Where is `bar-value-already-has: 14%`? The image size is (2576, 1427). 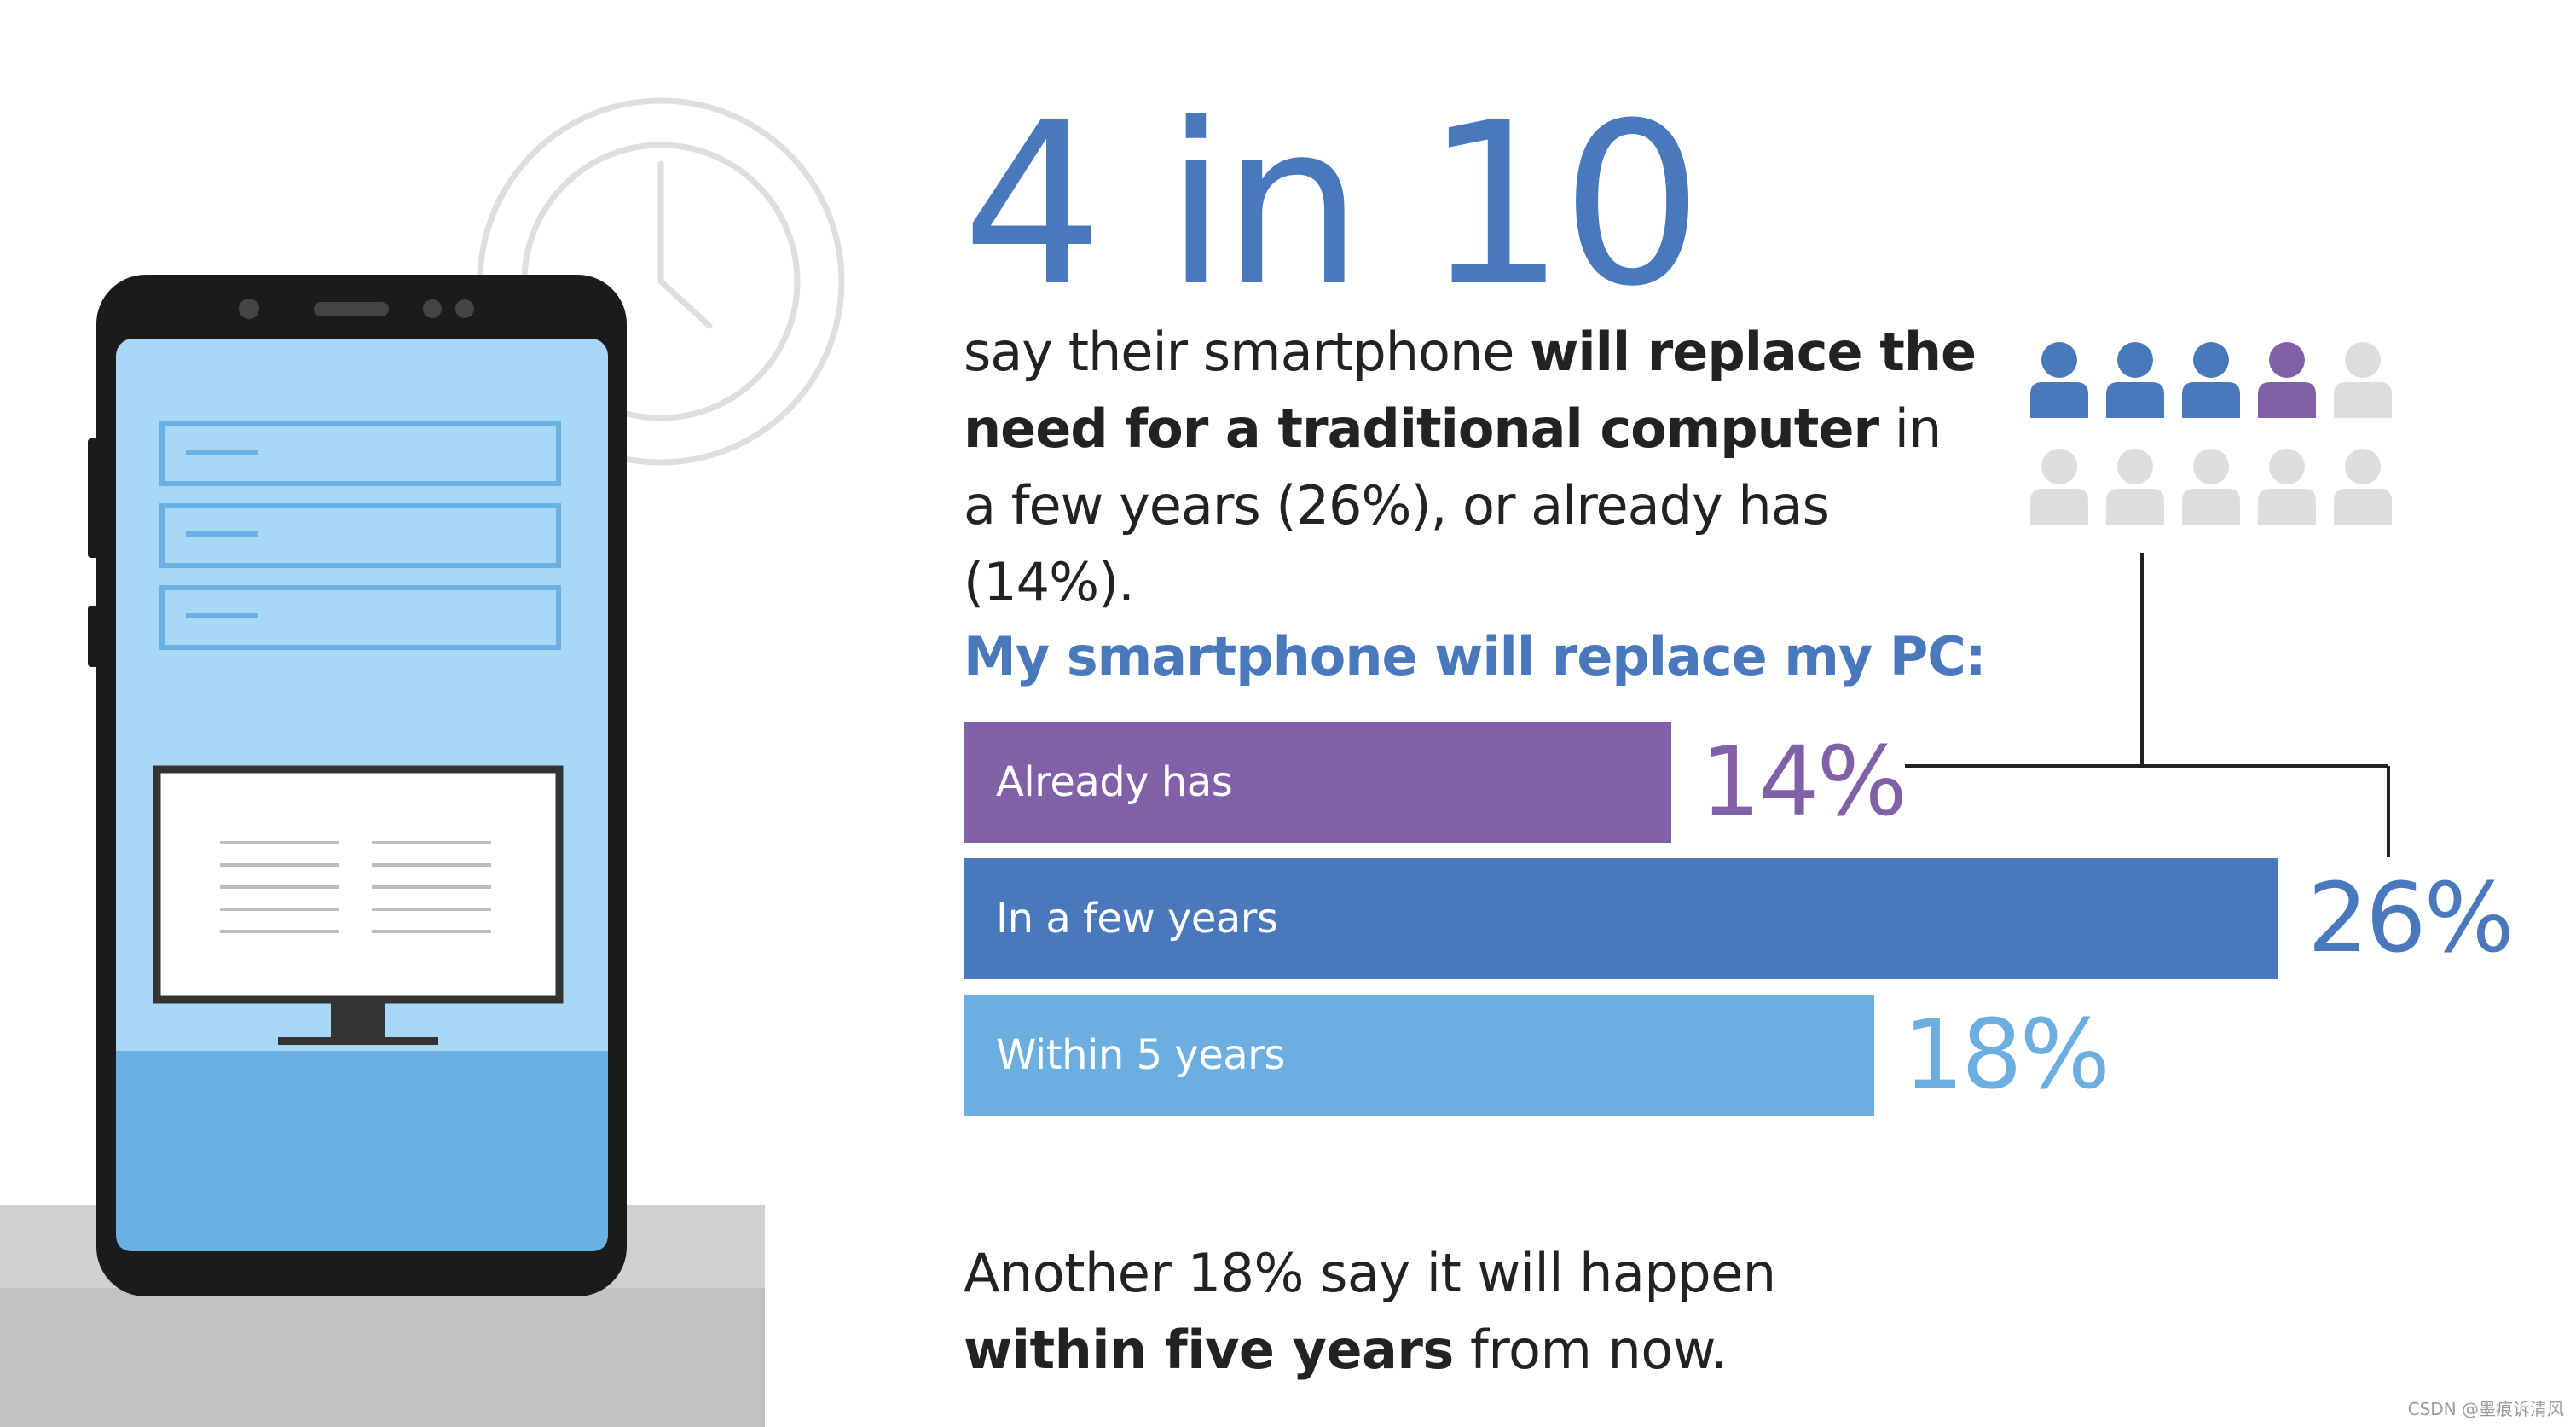 bar-value-already-has: 14% is located at coordinates (1803, 782).